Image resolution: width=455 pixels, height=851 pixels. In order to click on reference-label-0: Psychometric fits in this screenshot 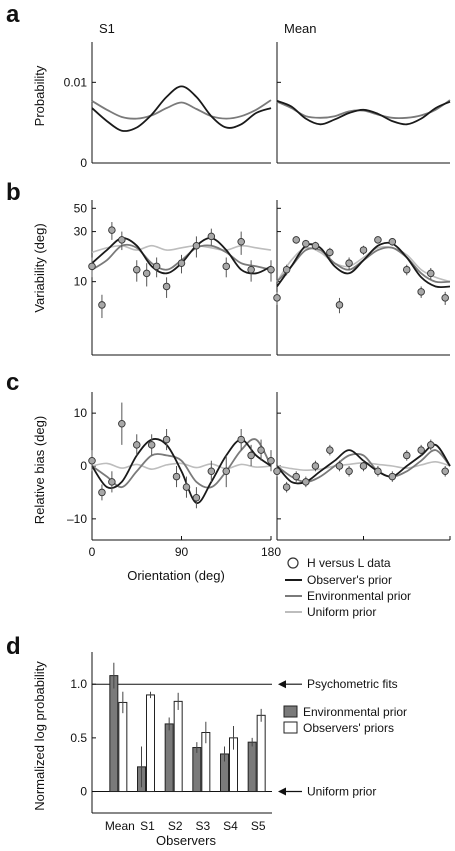, I will do `click(352, 684)`.